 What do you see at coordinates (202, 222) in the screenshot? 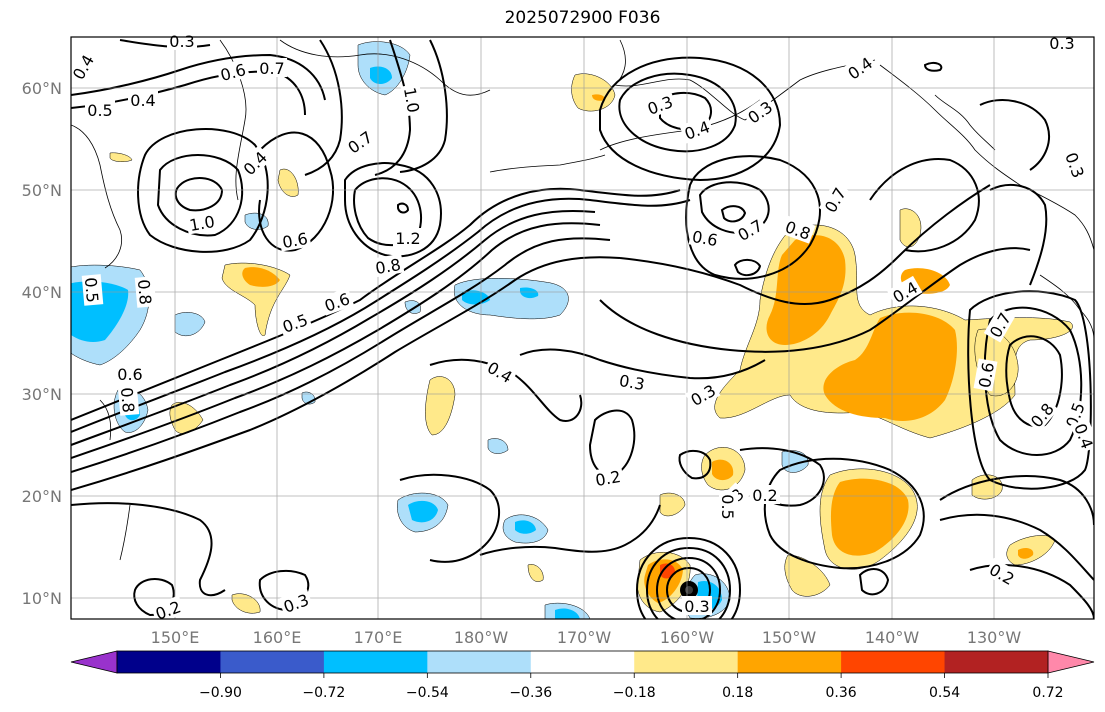
I see `contour-label: 1.0` at bounding box center [202, 222].